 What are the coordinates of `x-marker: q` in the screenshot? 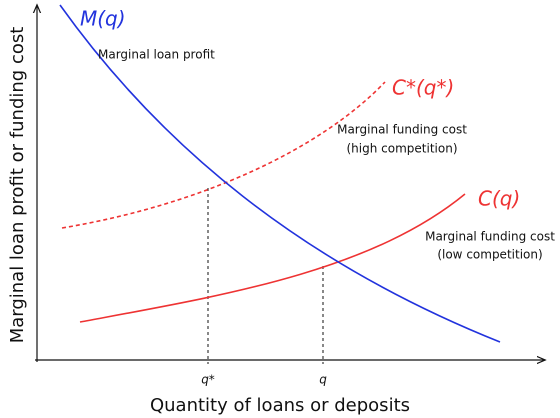 It's located at (323, 380).